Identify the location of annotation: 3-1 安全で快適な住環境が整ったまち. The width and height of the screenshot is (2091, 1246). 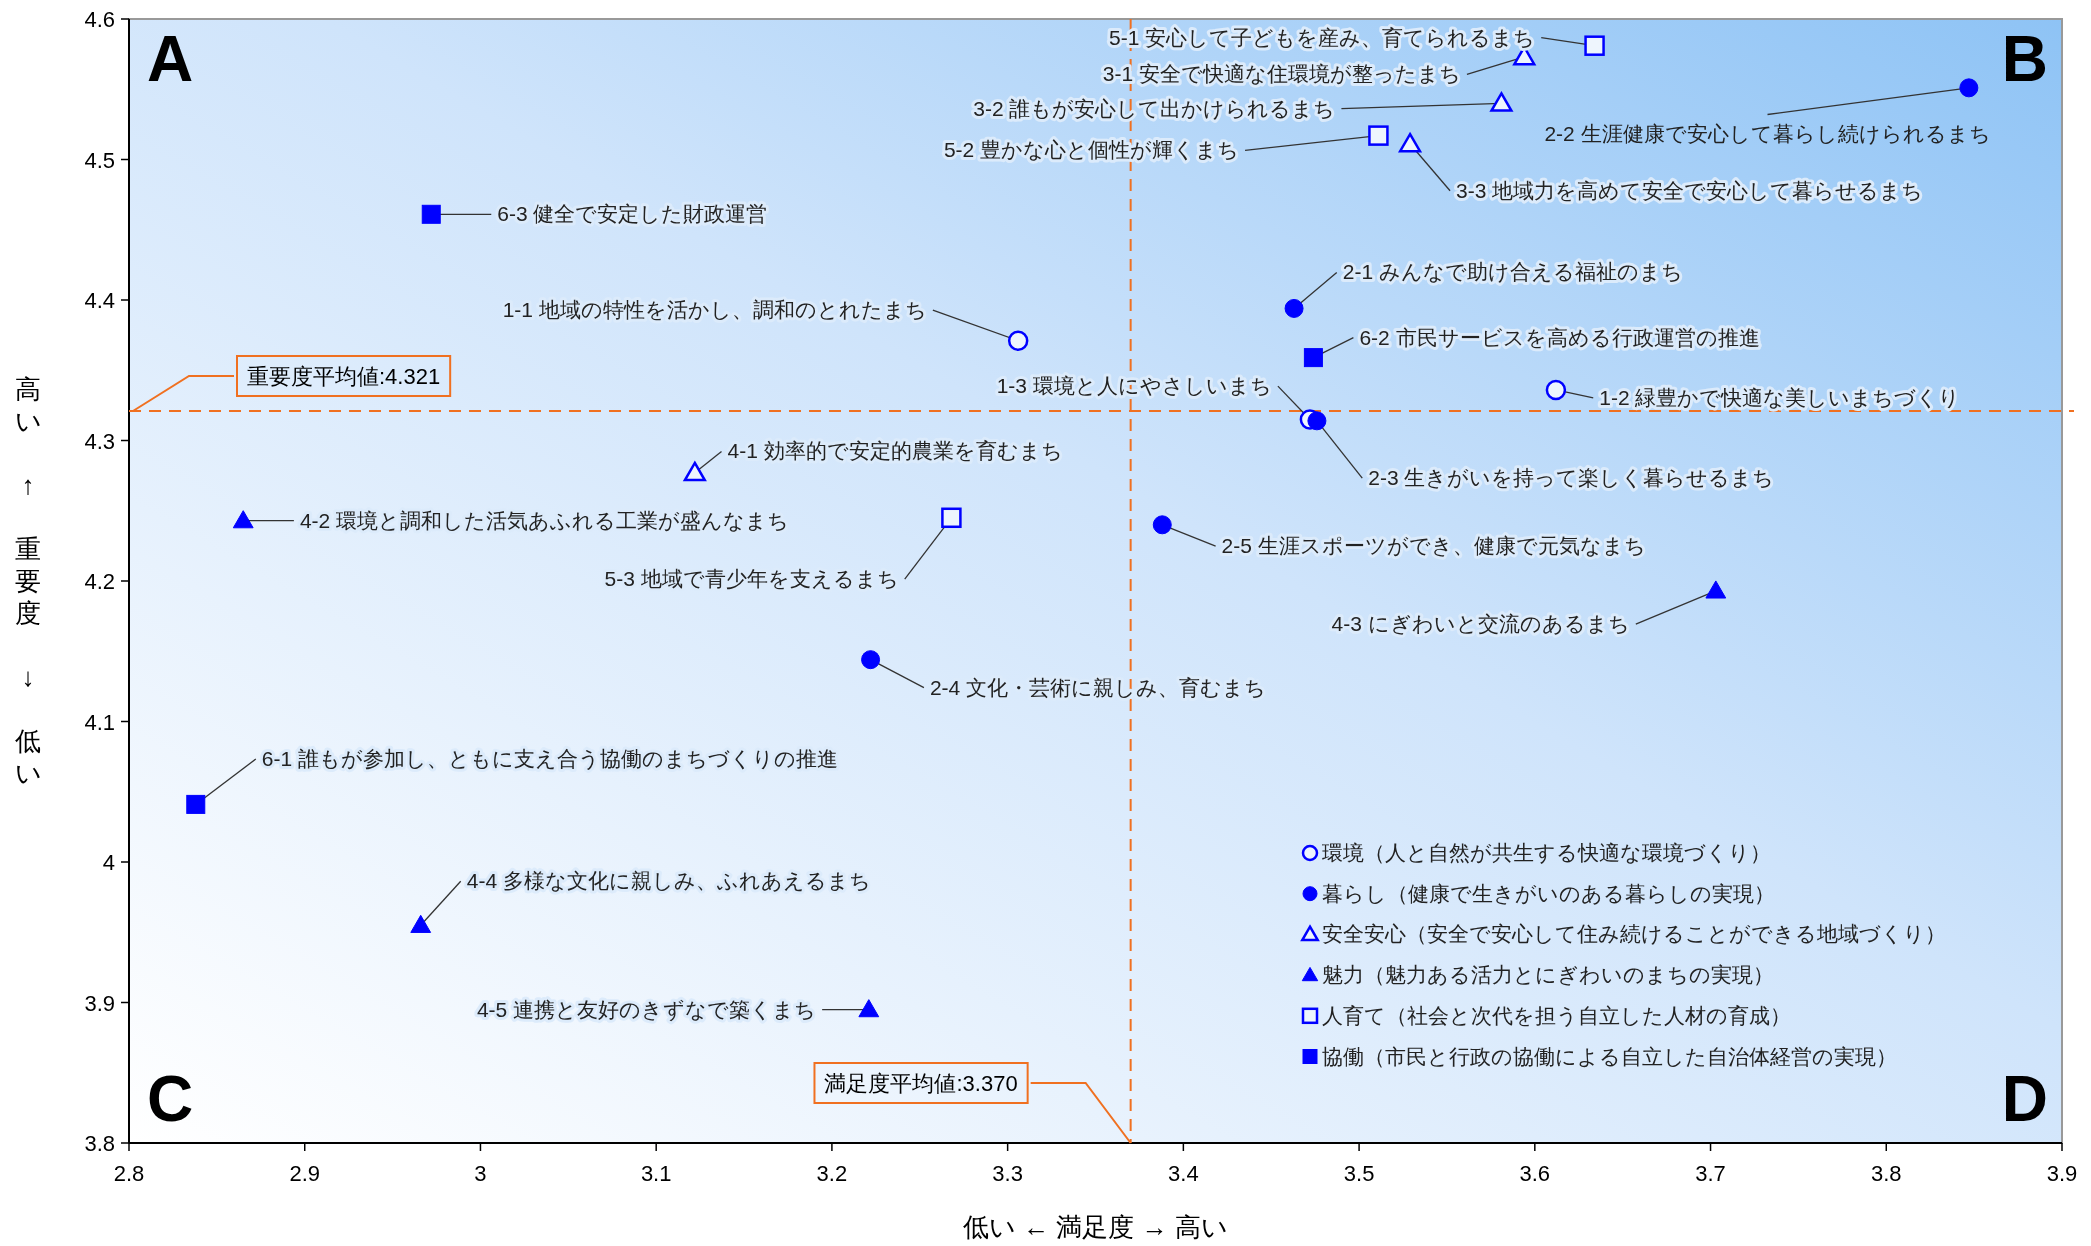
(1281, 74).